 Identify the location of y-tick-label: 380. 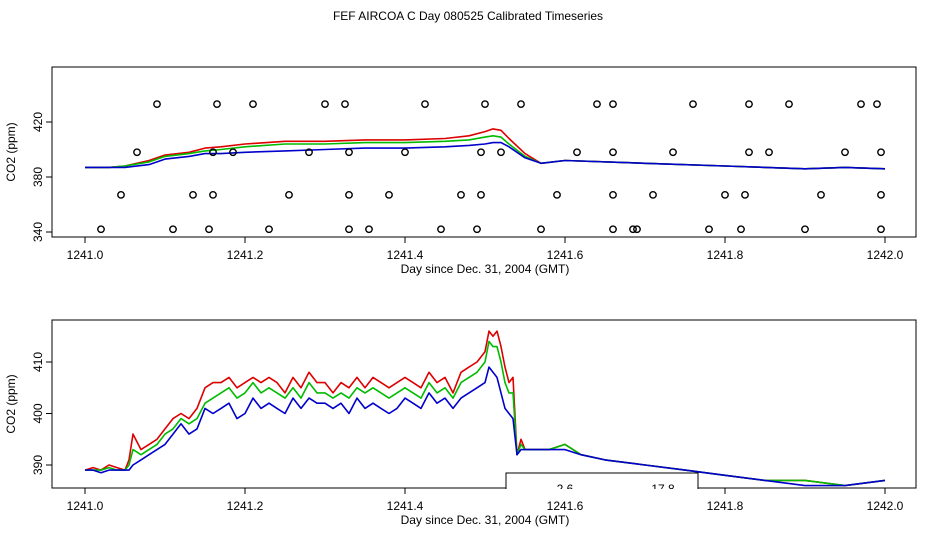
(38, 177).